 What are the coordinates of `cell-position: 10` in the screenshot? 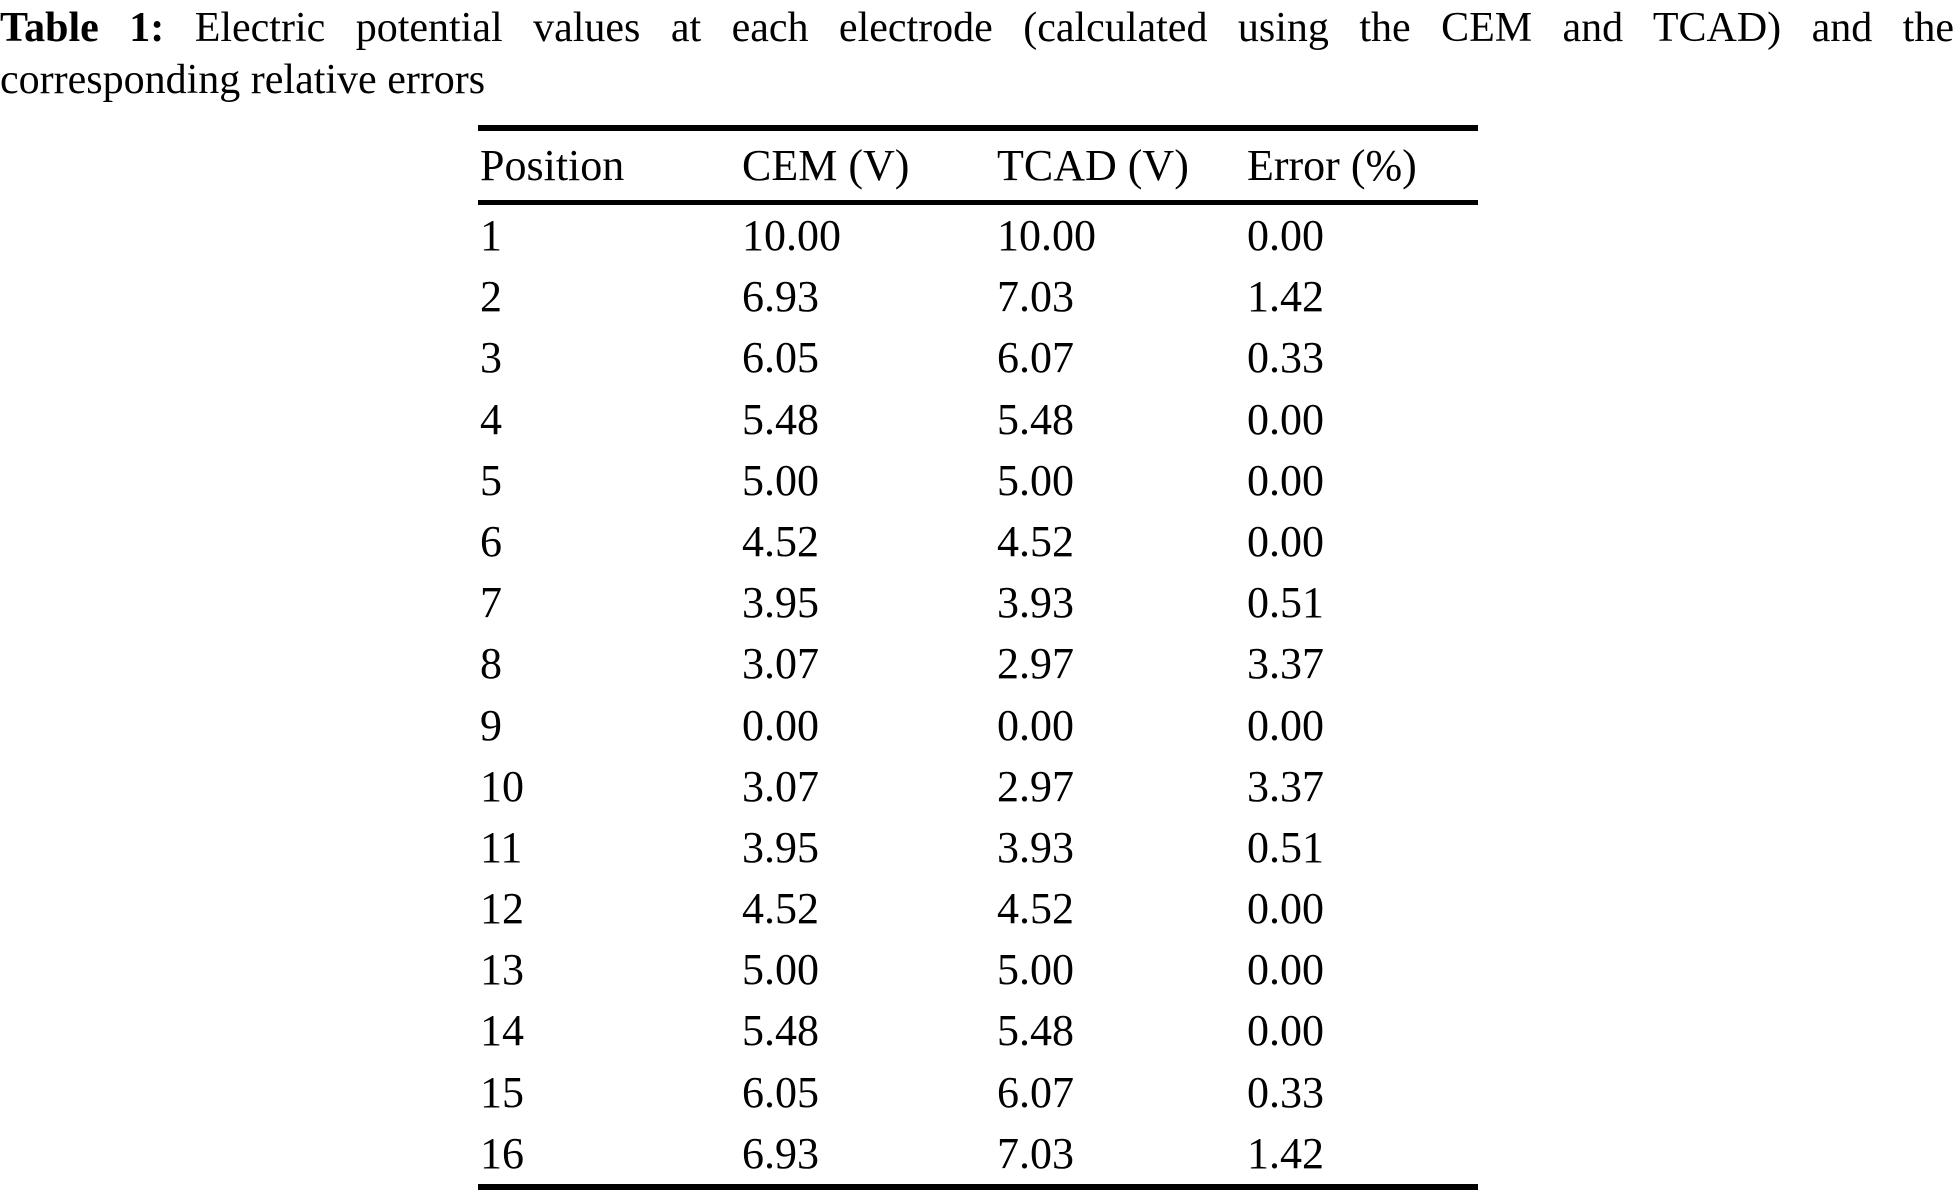 It's located at (502, 786).